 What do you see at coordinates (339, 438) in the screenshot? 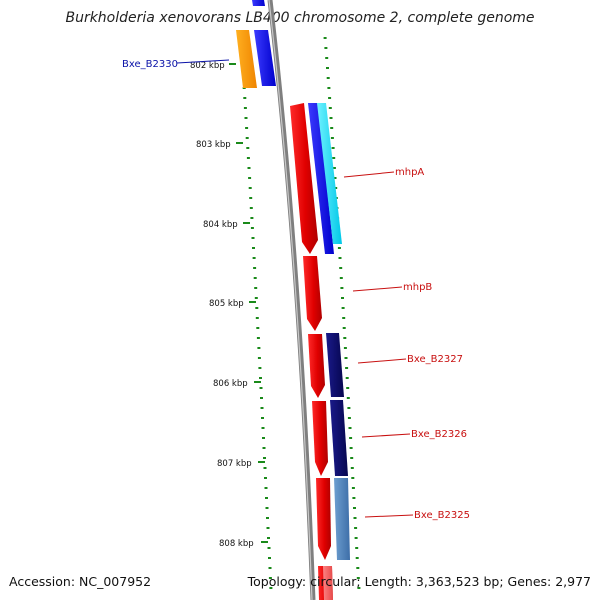
I see `gene-bar-bxe-b2326-navy` at bounding box center [339, 438].